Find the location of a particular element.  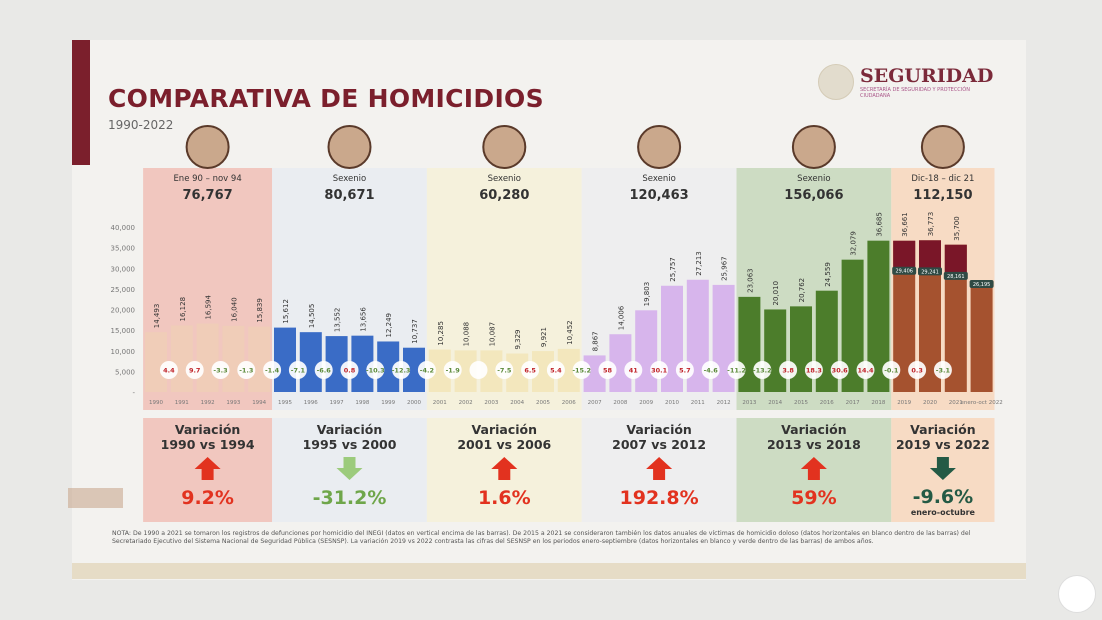

change-label: 58 is located at coordinates (608, 371).